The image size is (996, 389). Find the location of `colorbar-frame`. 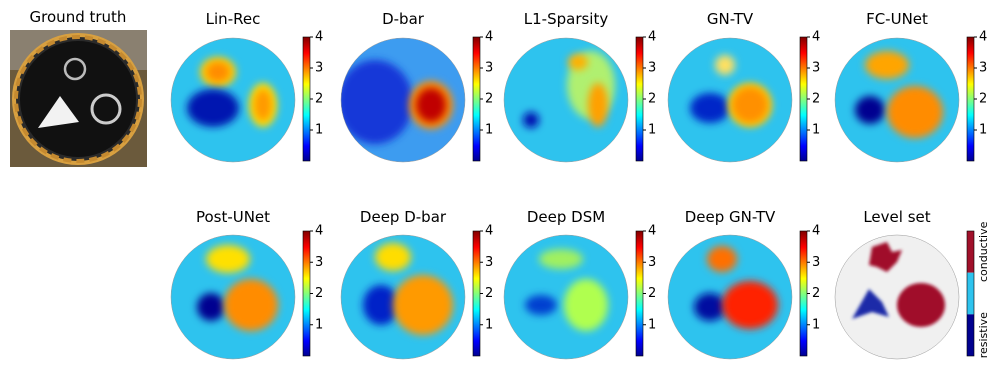

colorbar-frame is located at coordinates (970, 293).